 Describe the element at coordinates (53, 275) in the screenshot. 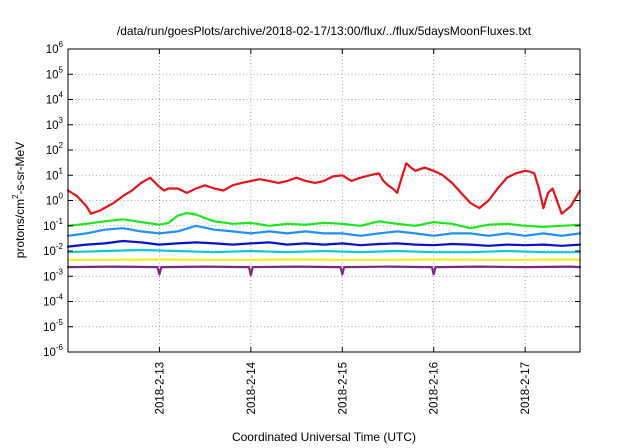

I see `y-tick-label: 10⁻³` at that location.